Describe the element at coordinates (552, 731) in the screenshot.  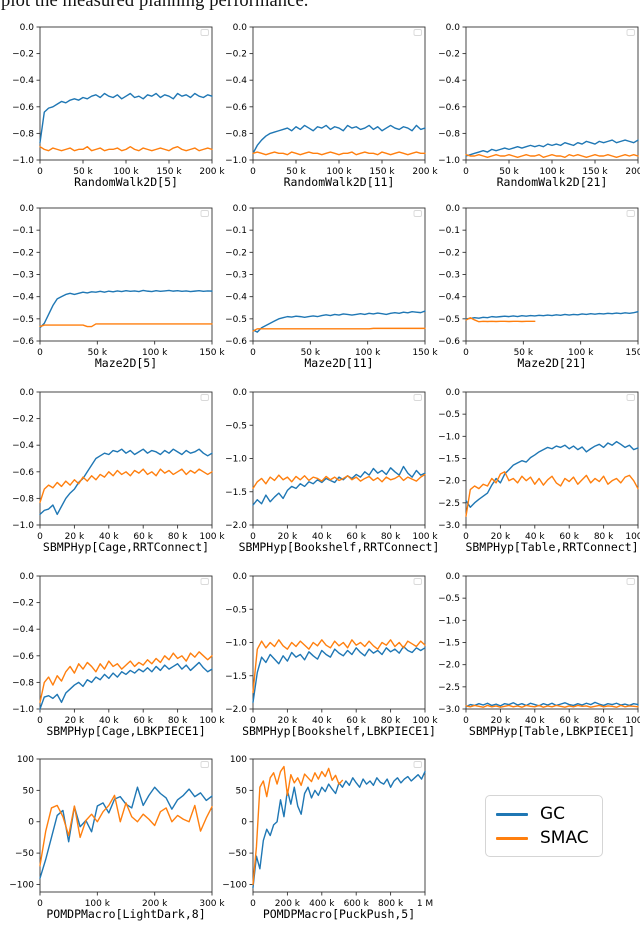
I see `subplot-title: SBMPHyp[Table,LBKPIECE1]` at that location.